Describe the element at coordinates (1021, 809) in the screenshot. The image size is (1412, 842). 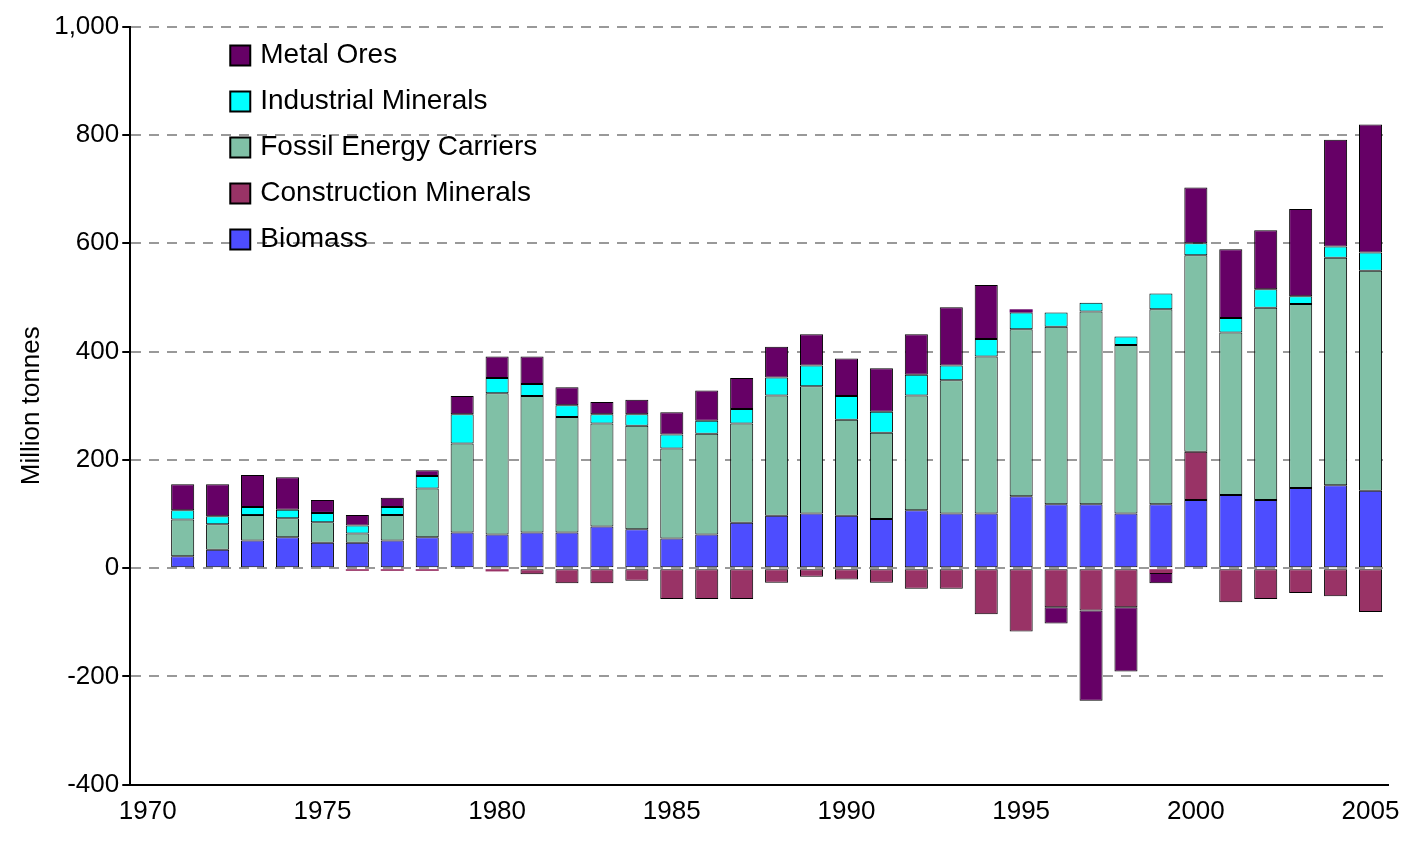
I see `x-tick-label: 1995` at that location.